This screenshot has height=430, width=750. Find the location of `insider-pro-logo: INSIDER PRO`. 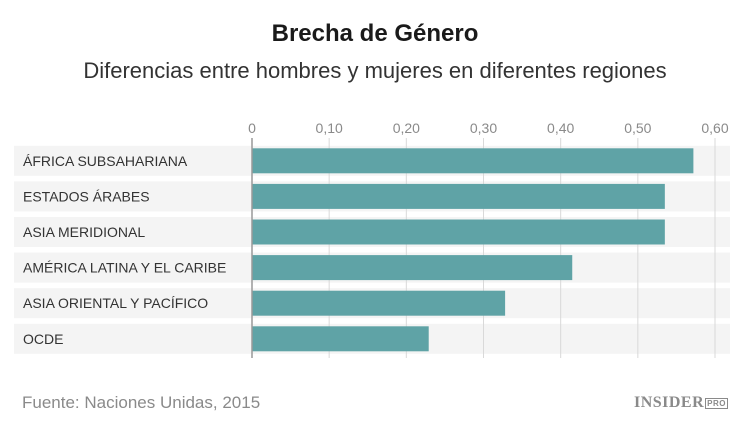

insider-pro-logo: INSIDER PRO is located at coordinates (681, 403).